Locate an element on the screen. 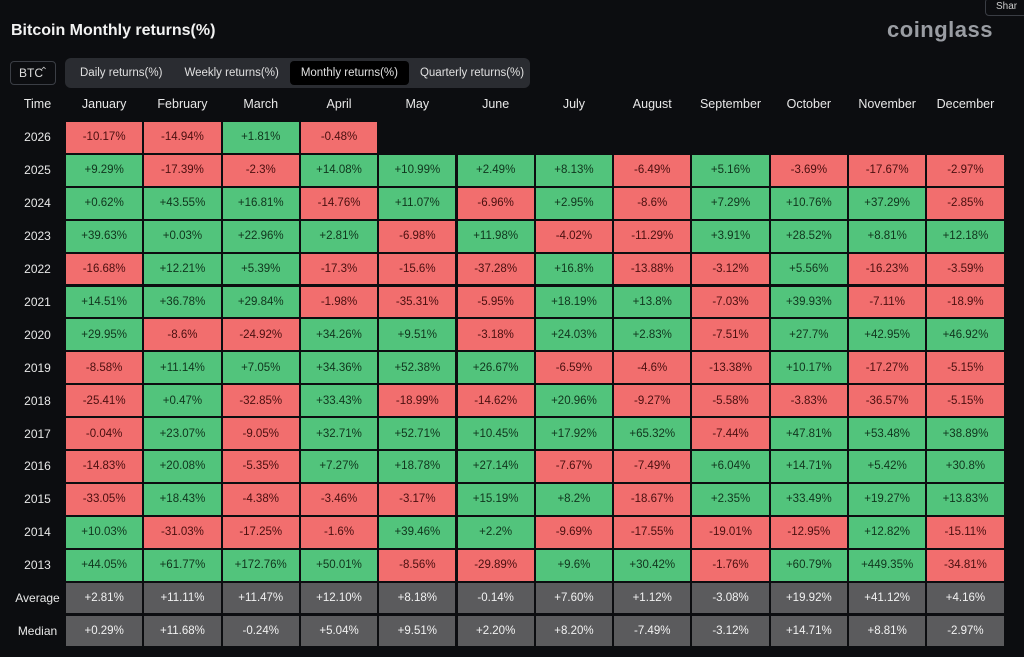 Image resolution: width=1024 pixels, height=657 pixels. column-header: May is located at coordinates (417, 103).